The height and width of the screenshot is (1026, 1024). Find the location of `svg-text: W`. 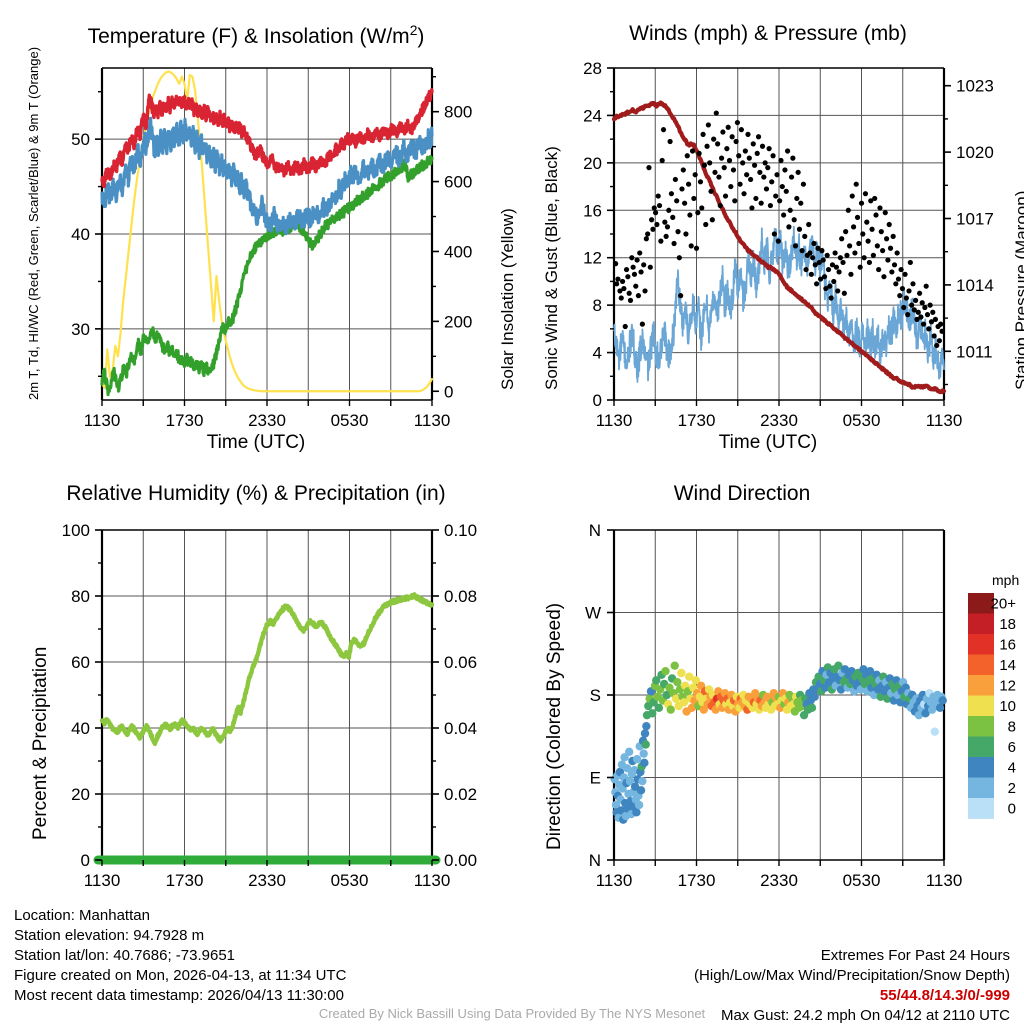

svg-text: W is located at coordinates (593, 613).